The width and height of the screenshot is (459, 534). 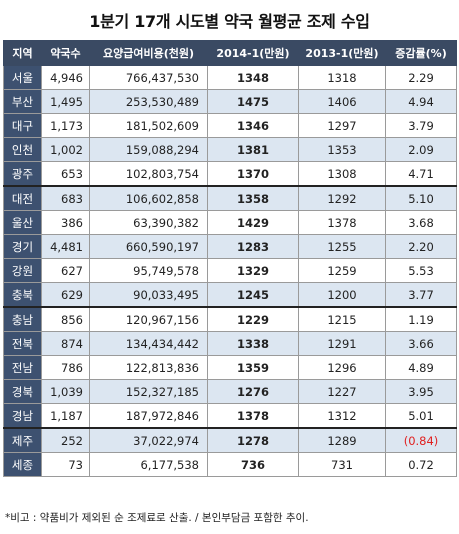 I want to click on pharmacy-count-cell: 73, so click(x=65, y=464).